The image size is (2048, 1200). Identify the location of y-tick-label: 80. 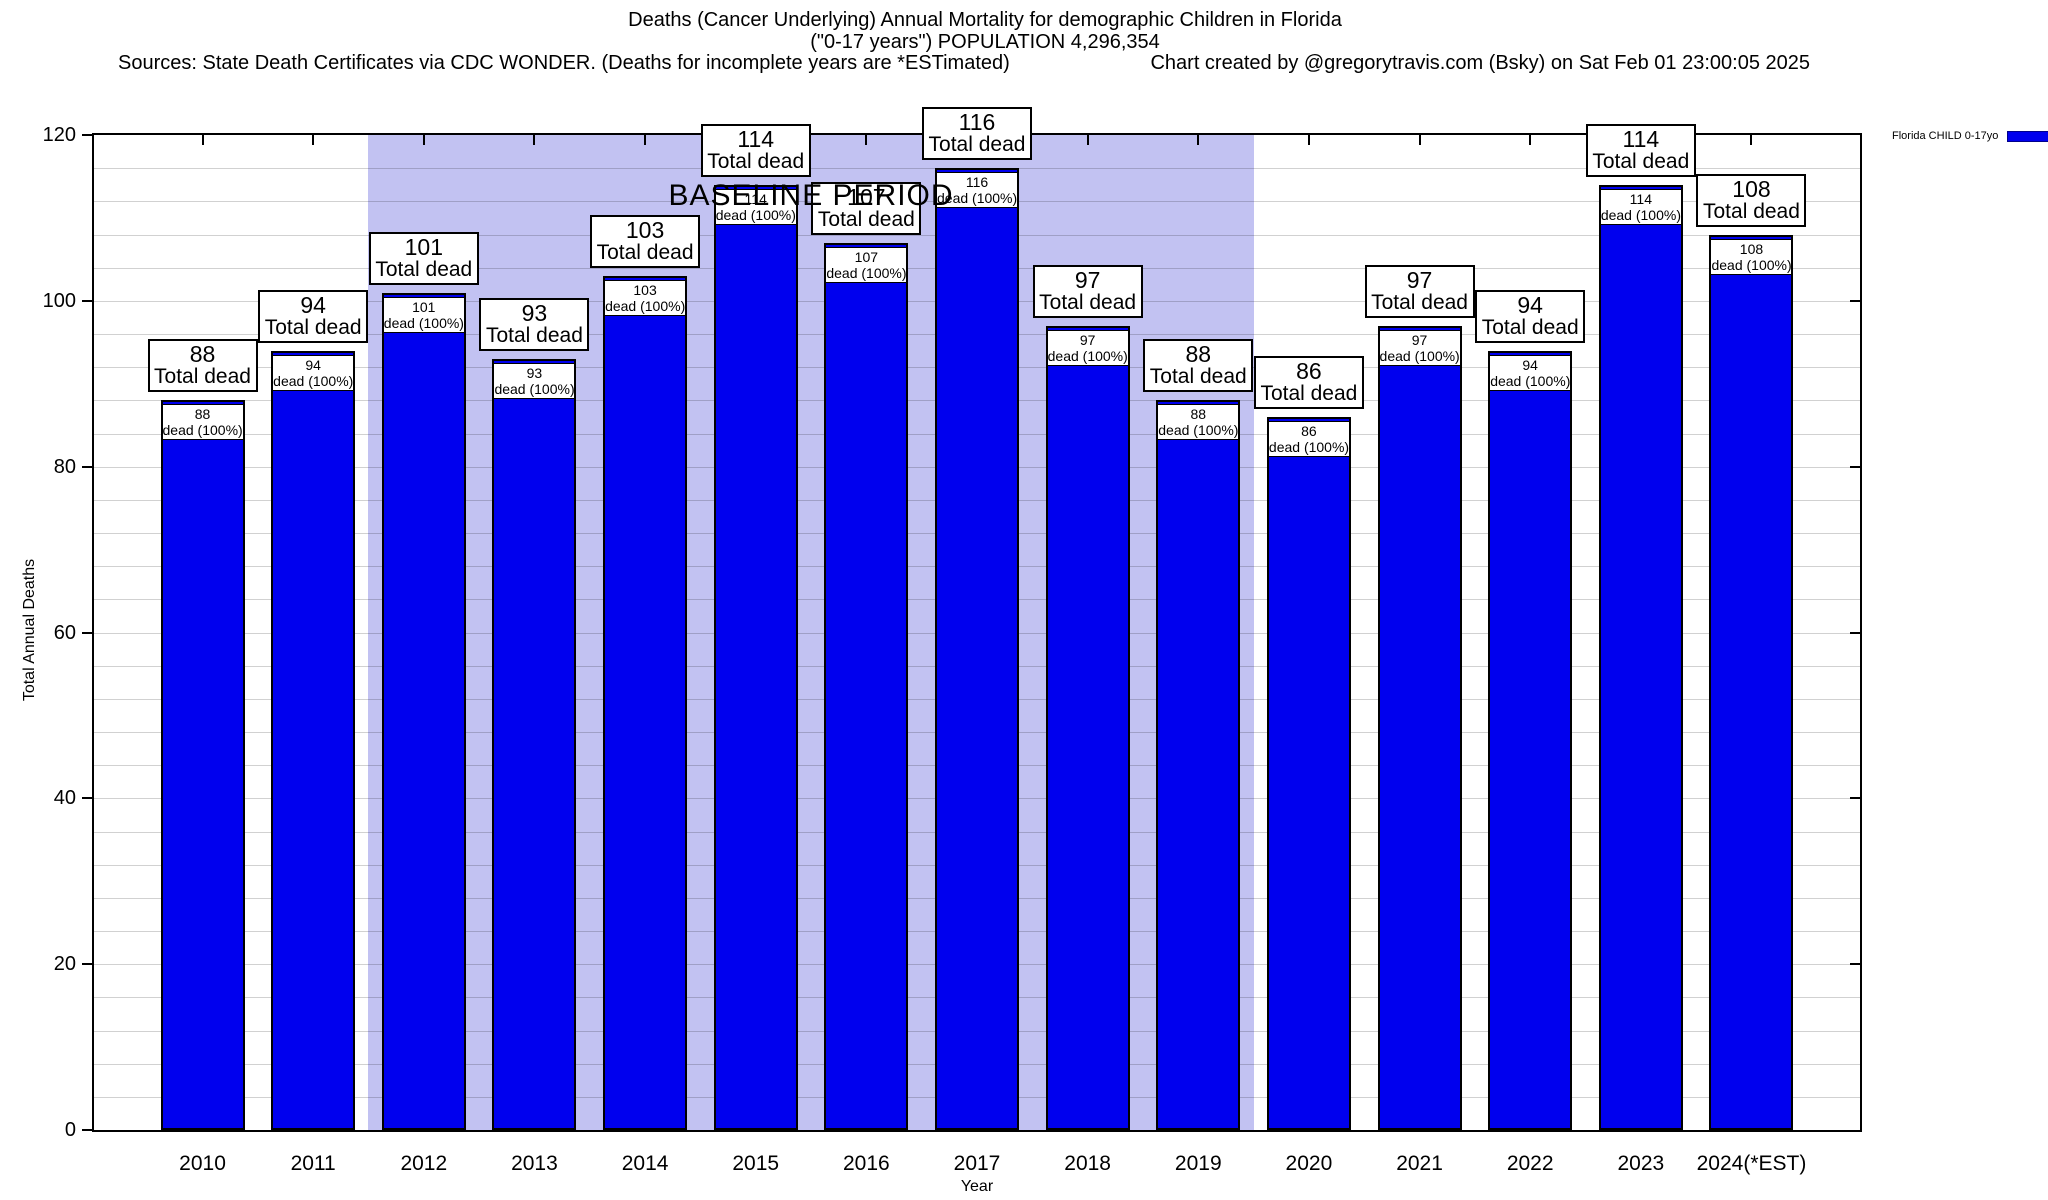
(64, 466).